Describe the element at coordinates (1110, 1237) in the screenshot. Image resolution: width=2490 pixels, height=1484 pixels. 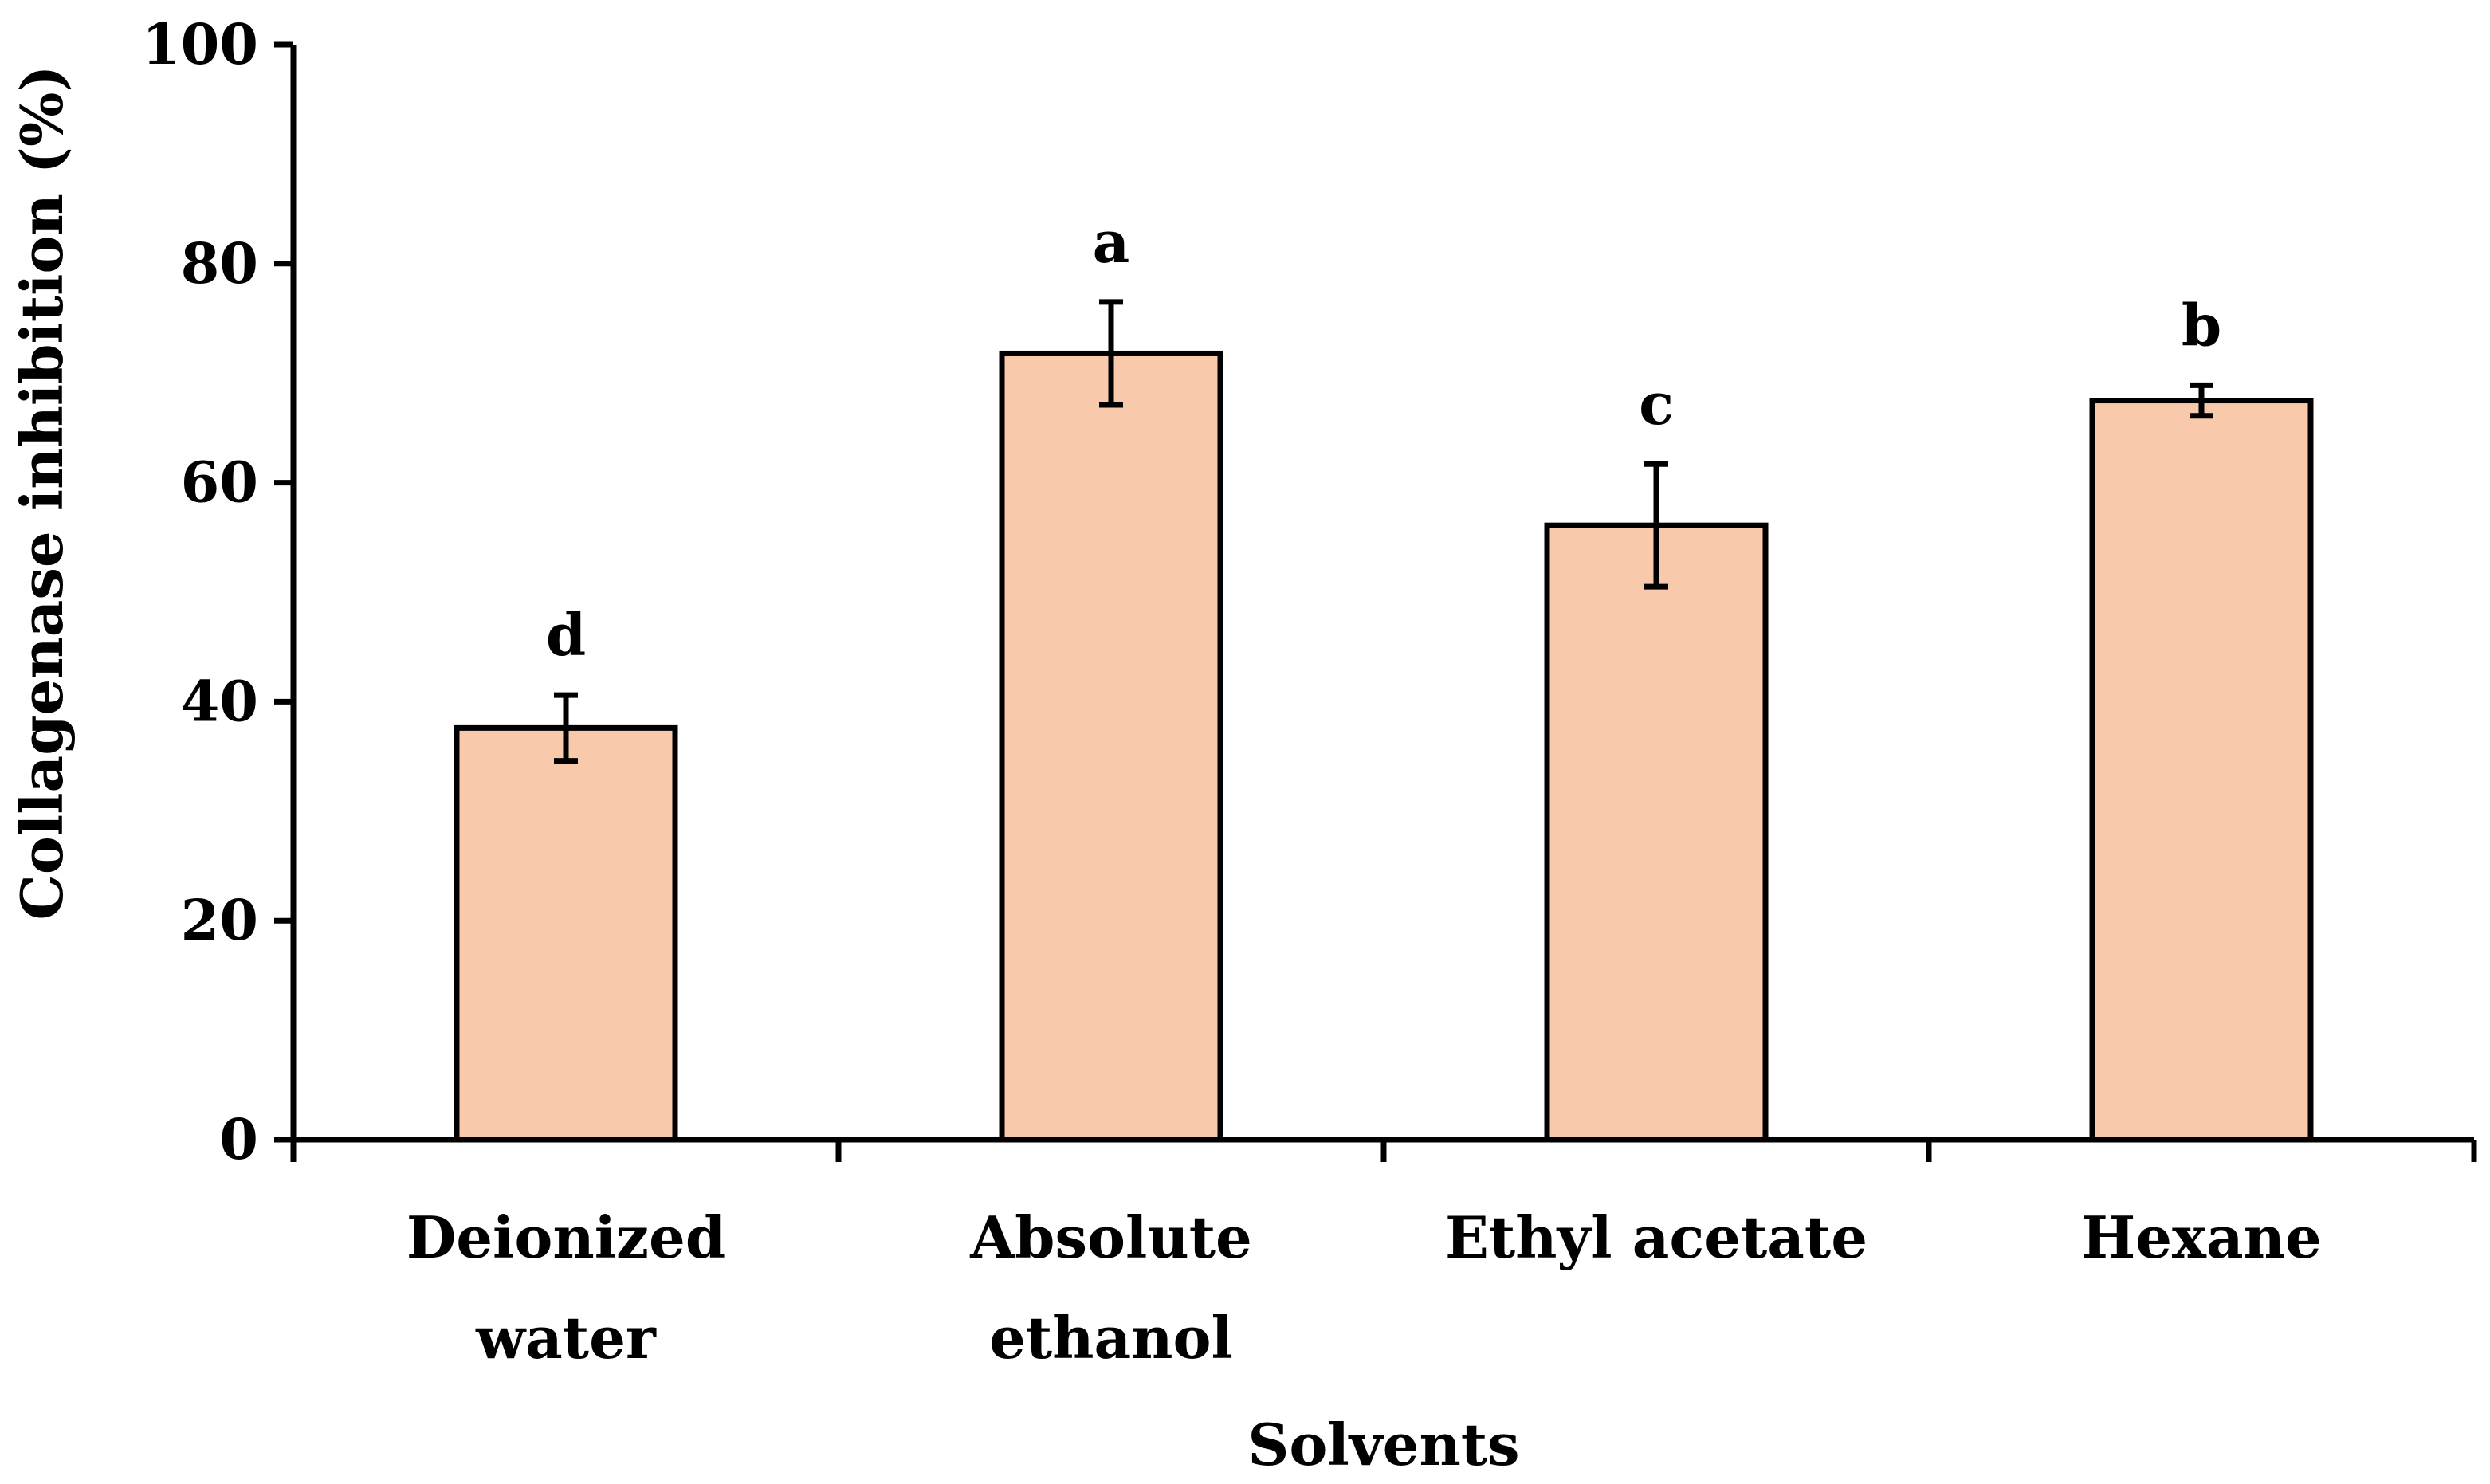
I see `x-tick-label: Absolute` at that location.